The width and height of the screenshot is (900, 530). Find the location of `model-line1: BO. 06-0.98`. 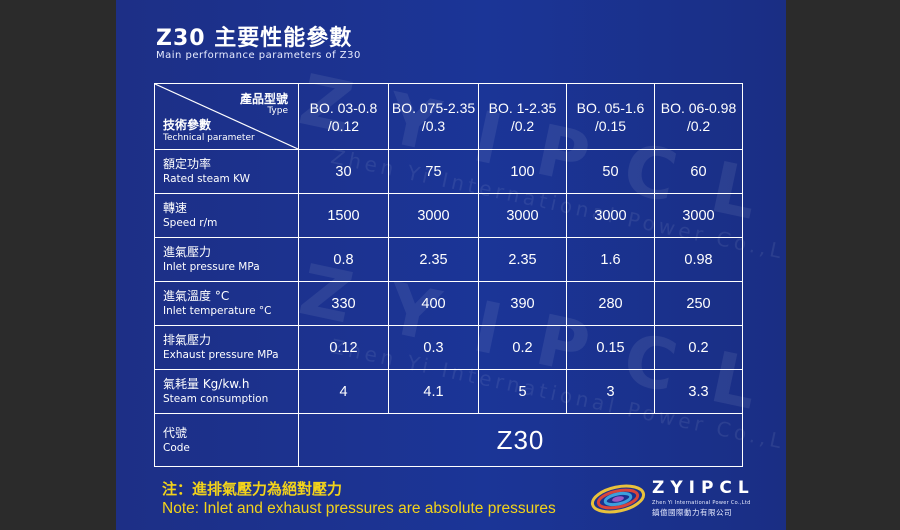

model-line1: BO. 06-0.98 is located at coordinates (698, 107).